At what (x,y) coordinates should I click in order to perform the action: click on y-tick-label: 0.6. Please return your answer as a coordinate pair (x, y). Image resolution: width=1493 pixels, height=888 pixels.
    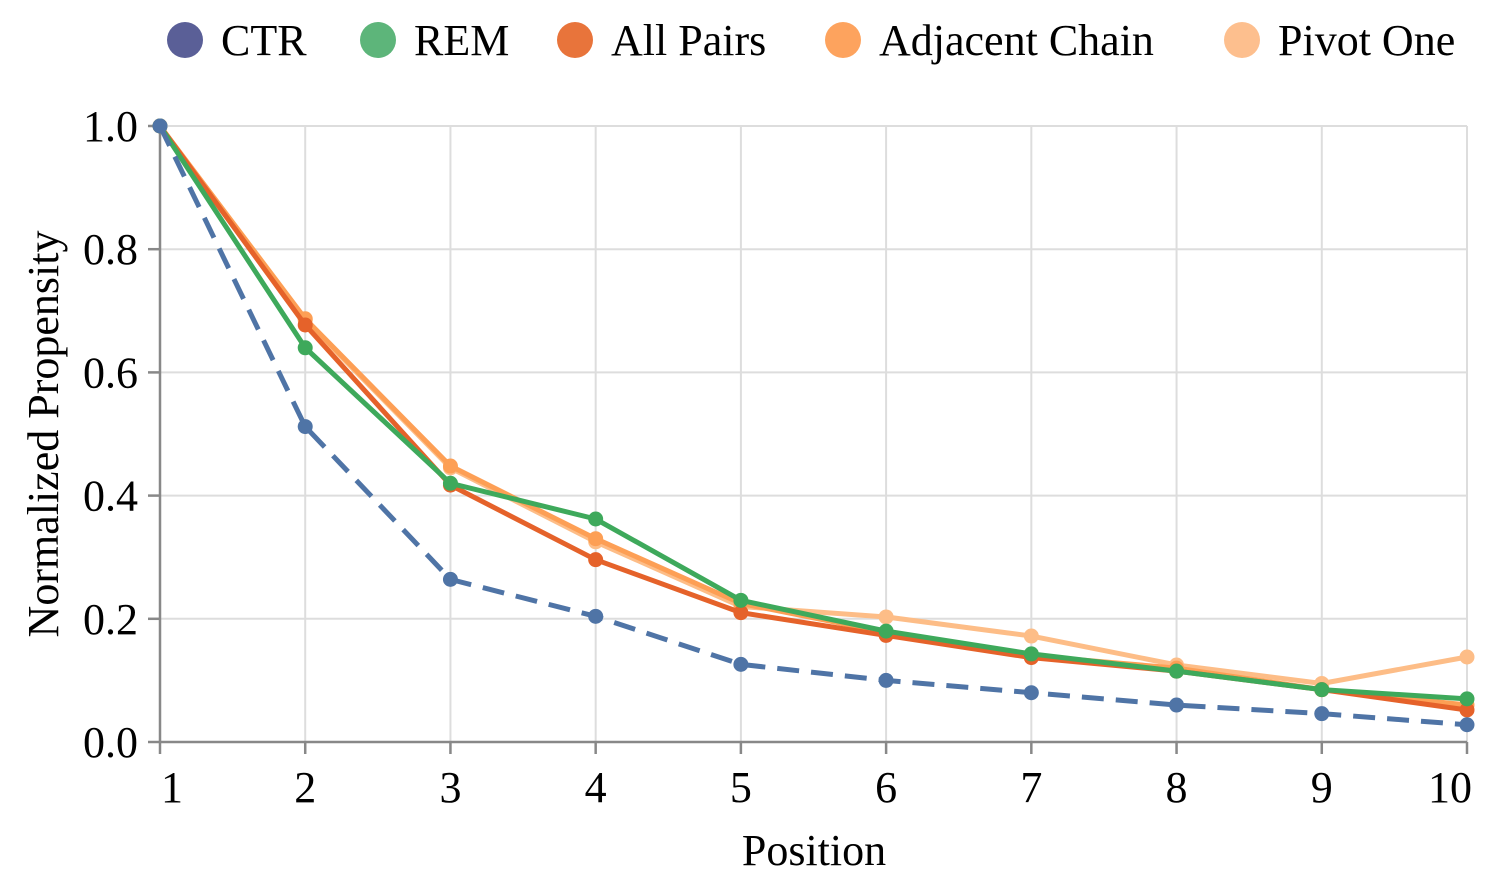
    Looking at the image, I should click on (110, 372).